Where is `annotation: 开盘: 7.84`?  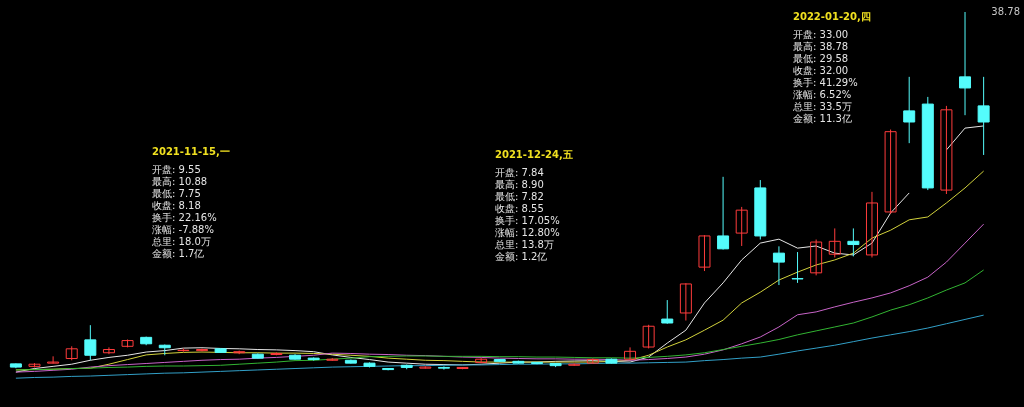
annotation: 开盘: 7.84 is located at coordinates (519, 172).